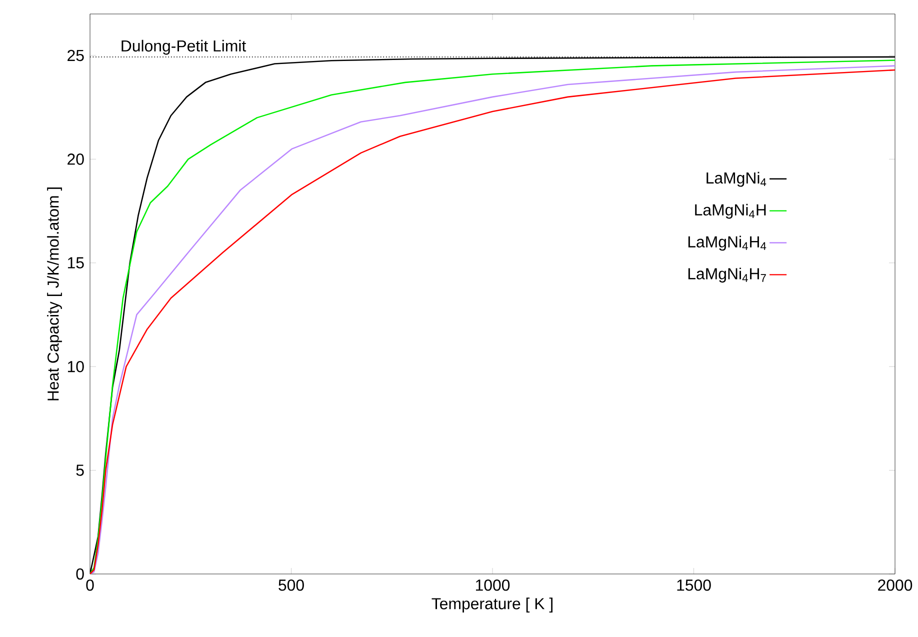  I want to click on legend-label: LaMgNi$_{4}$H, so click(730, 211).